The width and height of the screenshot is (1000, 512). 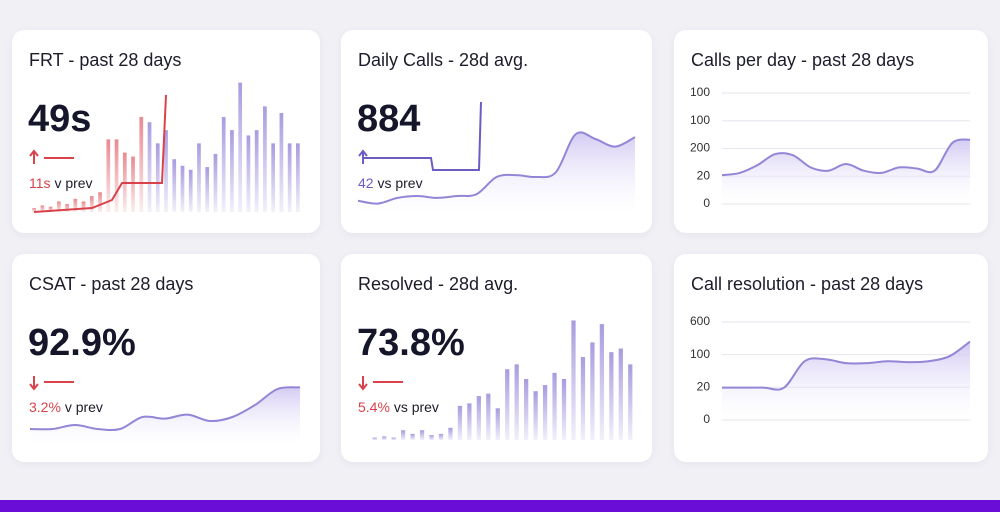 I want to click on card: 600 100 20 0 Call resolution - past 28 days, so click(x=831, y=358).